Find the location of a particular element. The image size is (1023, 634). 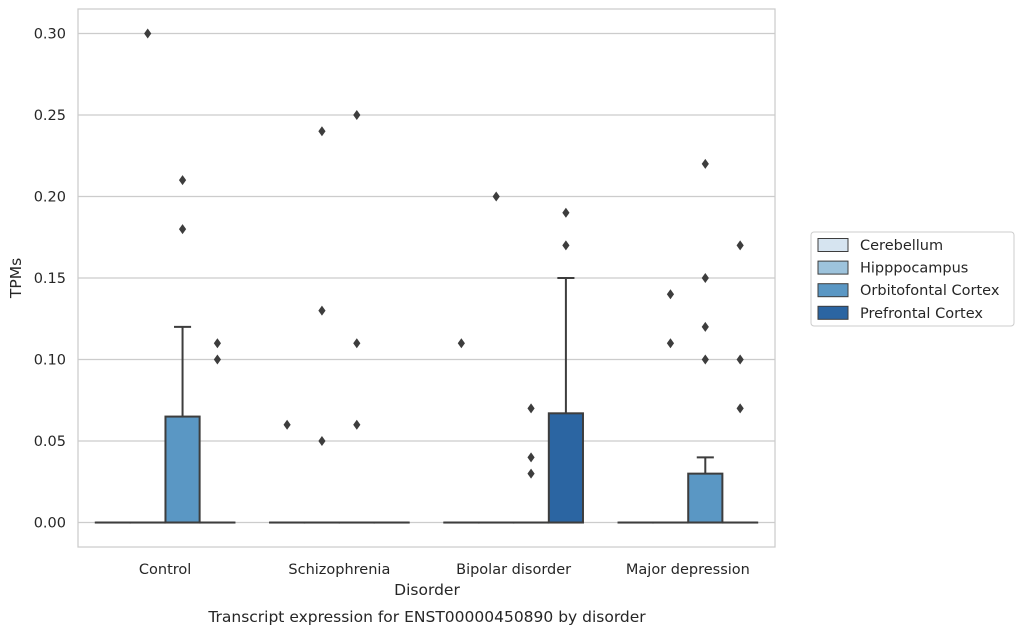

y-tick-label: 0.20 is located at coordinates (50, 197).